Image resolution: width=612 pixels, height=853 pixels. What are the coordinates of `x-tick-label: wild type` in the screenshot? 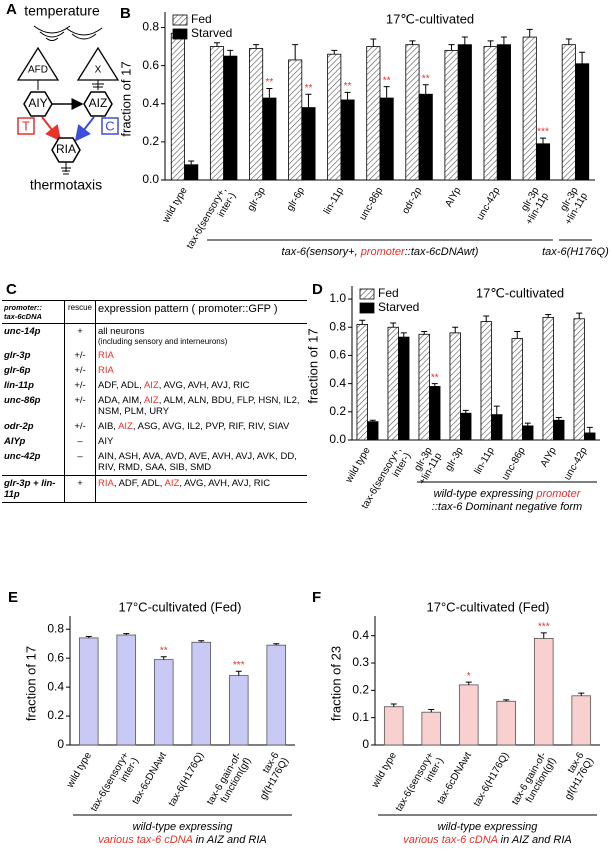 It's located at (384, 770).